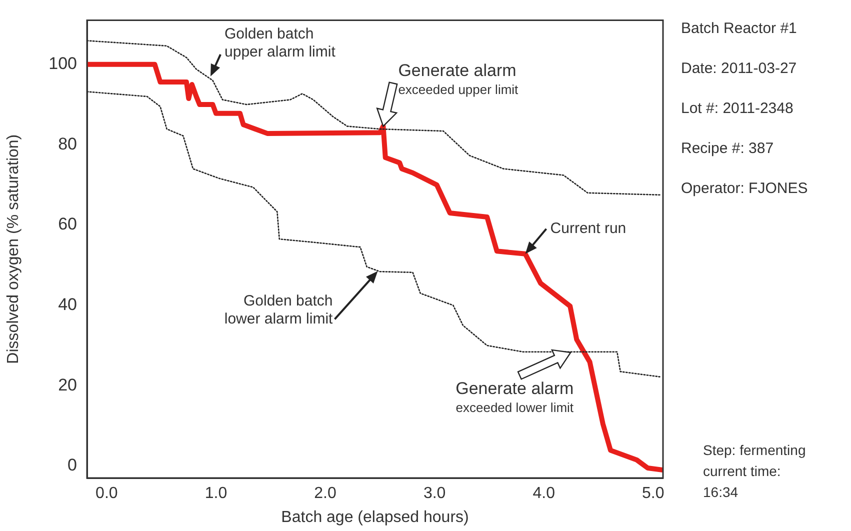 Image resolution: width=851 pixels, height=531 pixels. Describe the element at coordinates (737, 108) in the screenshot. I see `text: Lot #: 2011-2348` at that location.